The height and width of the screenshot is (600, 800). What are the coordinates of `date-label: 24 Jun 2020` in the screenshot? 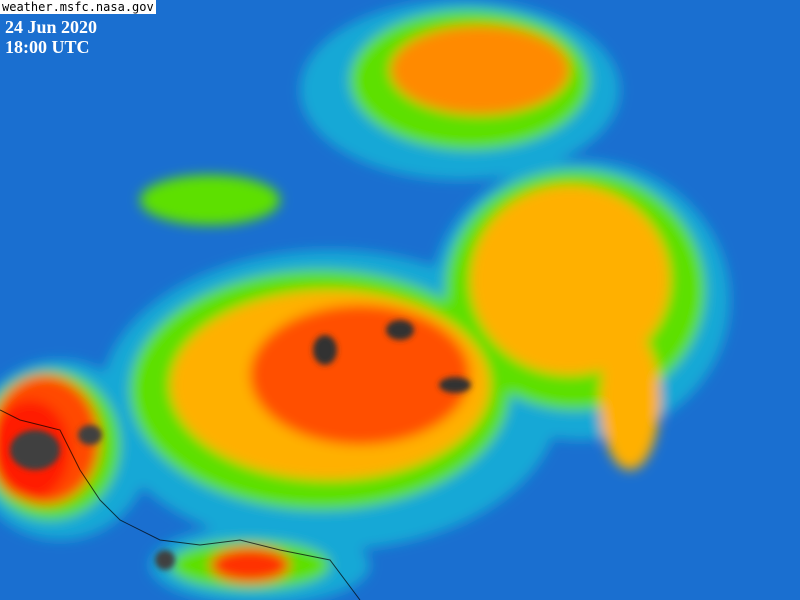 It's located at (51, 27).